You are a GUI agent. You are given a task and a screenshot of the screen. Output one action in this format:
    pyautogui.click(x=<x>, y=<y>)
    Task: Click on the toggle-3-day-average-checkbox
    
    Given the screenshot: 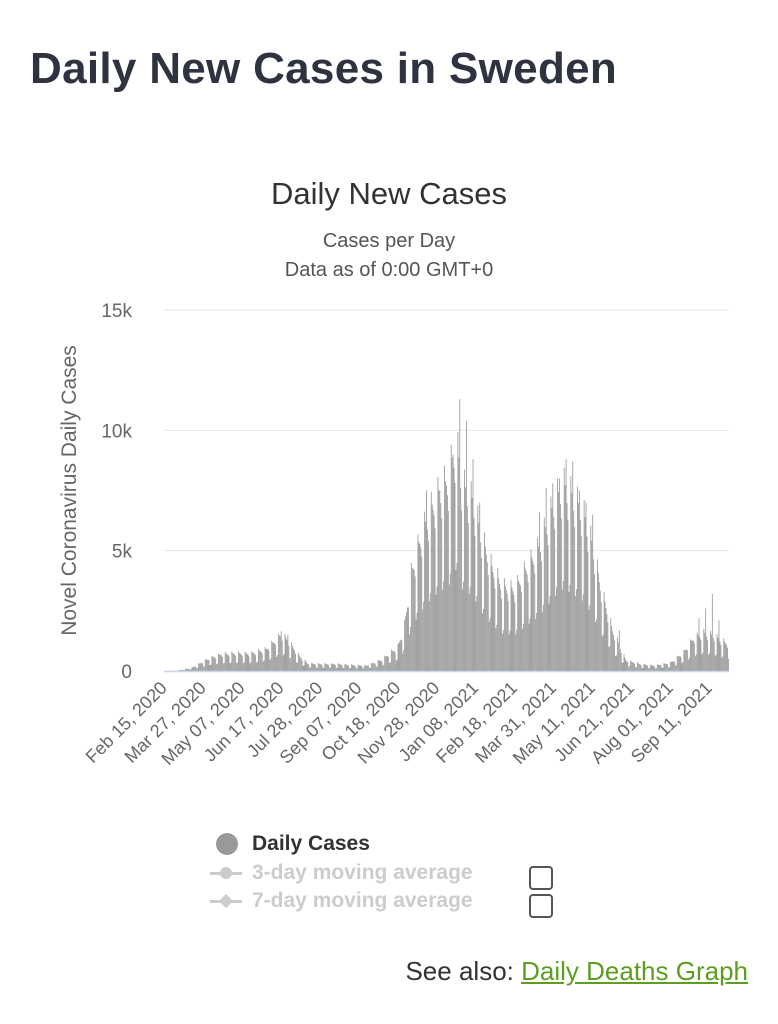 What is the action you would take?
    pyautogui.click(x=541, y=878)
    